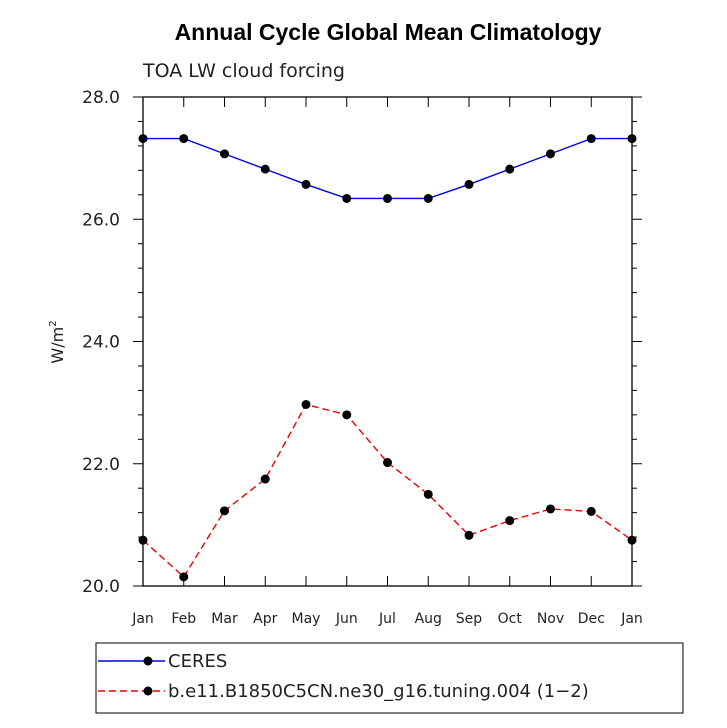 Image resolution: width=727 pixels, height=728 pixels. Describe the element at coordinates (306, 619) in the screenshot. I see `x-tick-label: May` at that location.